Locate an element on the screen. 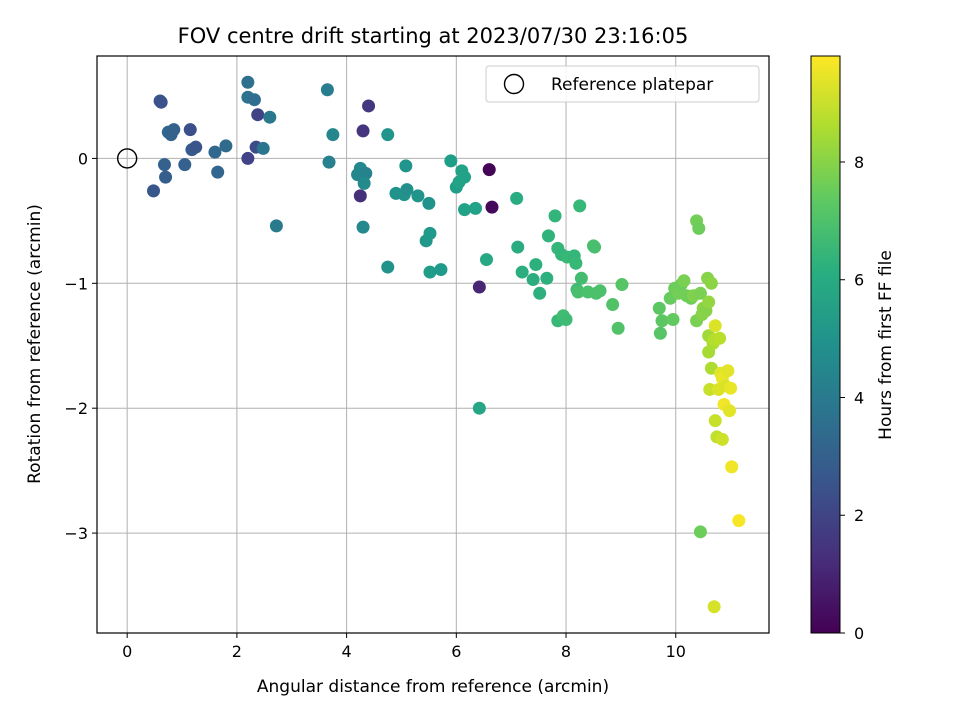 Image resolution: width=960 pixels, height=724 pixels. y-tick-label: 0 is located at coordinates (83, 158).